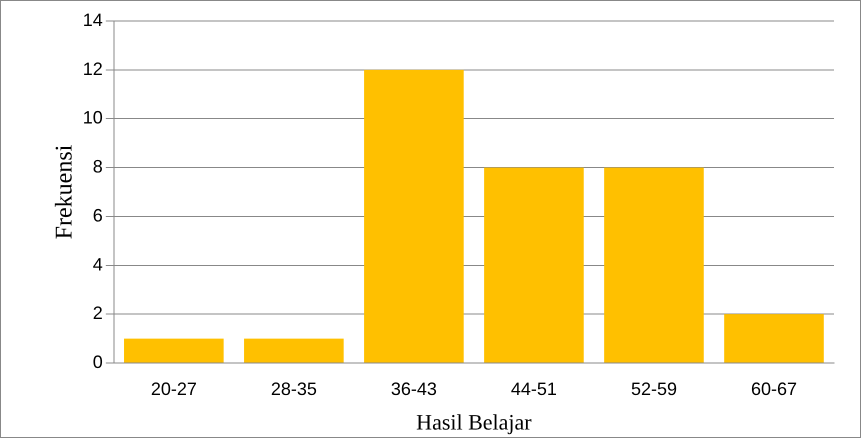  I want to click on y-tick-label: 14, so click(92, 20).